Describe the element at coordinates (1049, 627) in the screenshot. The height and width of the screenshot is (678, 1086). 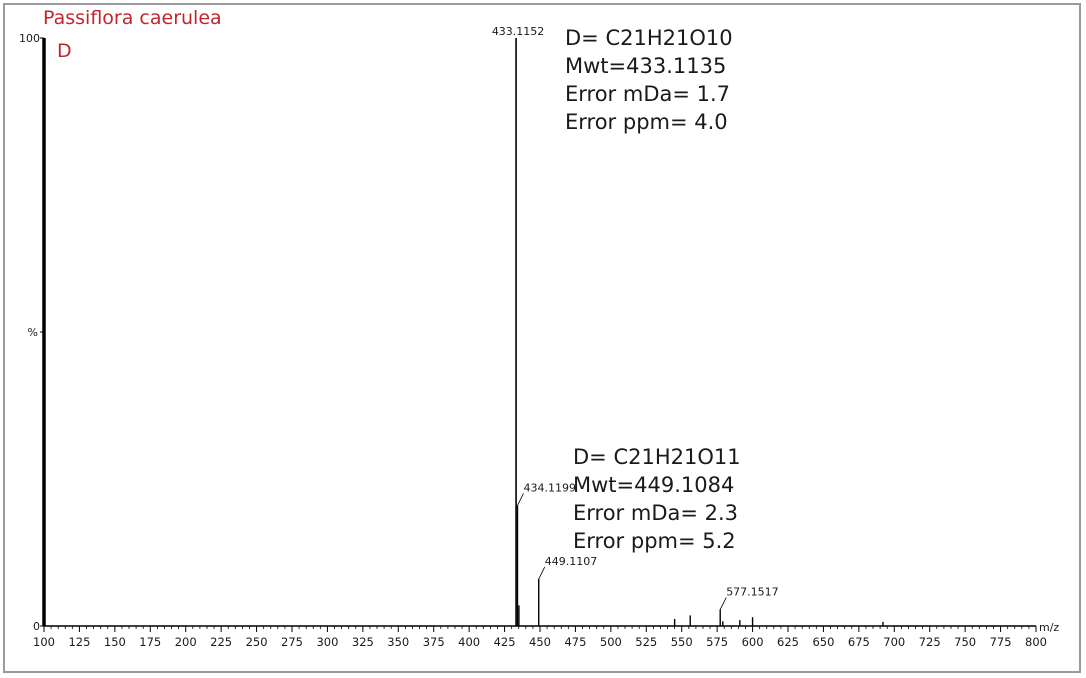
I see `x-axis-label: m/z` at that location.